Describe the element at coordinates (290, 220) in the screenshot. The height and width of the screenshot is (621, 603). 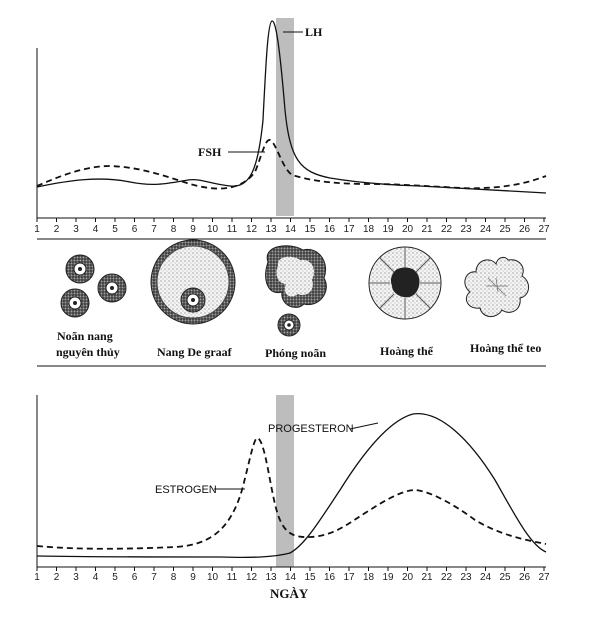
I see `top-day-ticks` at that location.